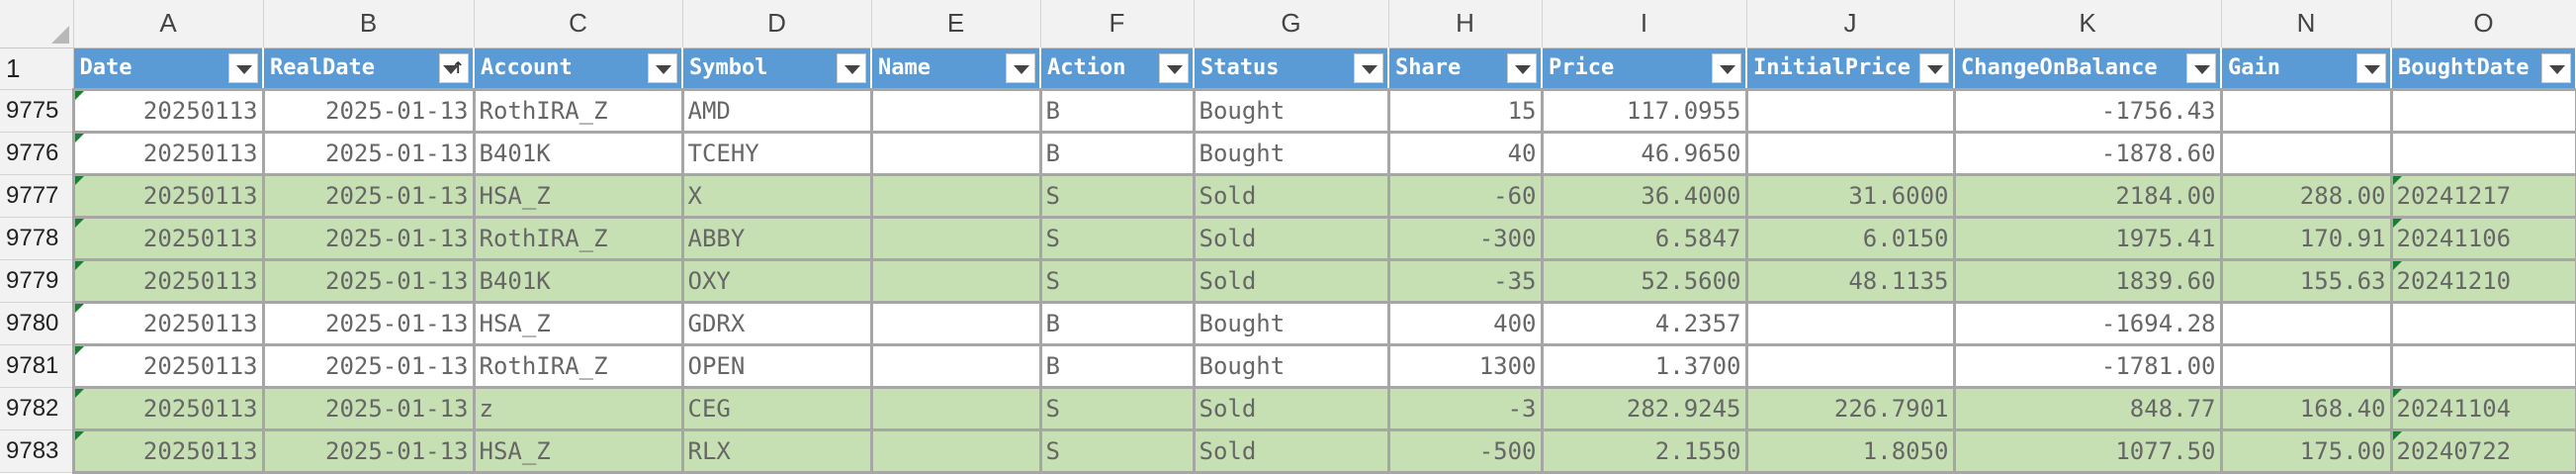 The image size is (2576, 474). I want to click on cell-symbol: OXY, so click(776, 280).